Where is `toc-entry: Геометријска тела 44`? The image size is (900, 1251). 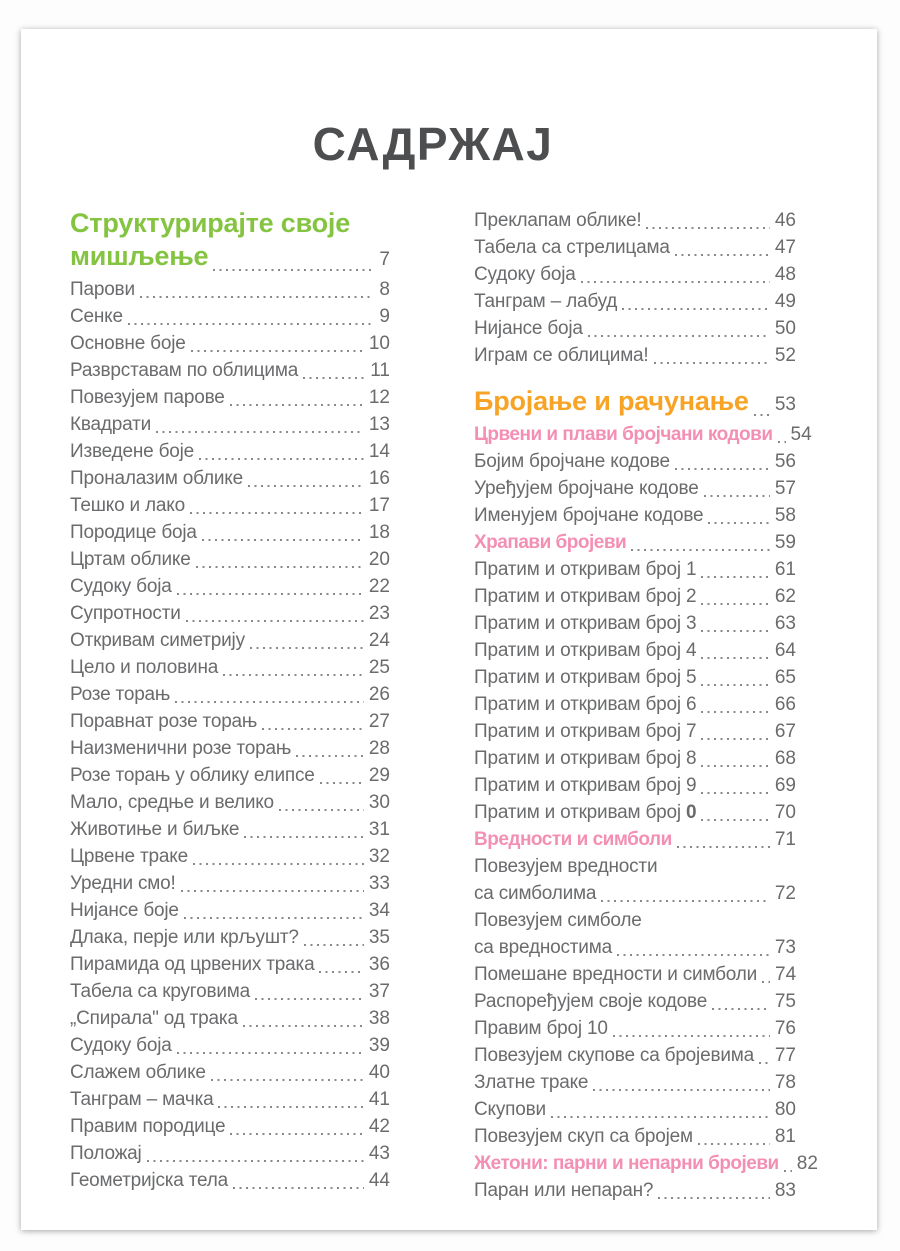
toc-entry: Геометријска тела 44 is located at coordinates (230, 1180).